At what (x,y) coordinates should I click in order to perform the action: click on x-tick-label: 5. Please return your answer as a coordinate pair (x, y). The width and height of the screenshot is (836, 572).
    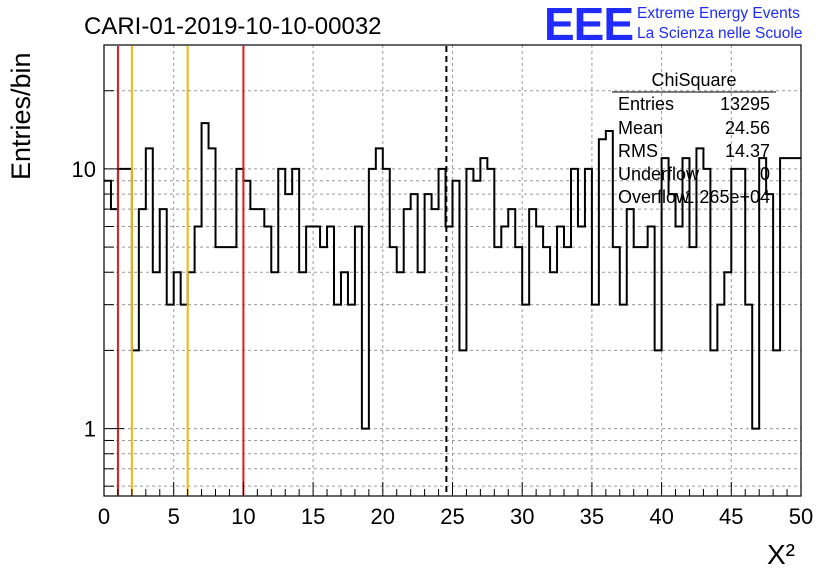
    Looking at the image, I should click on (174, 516).